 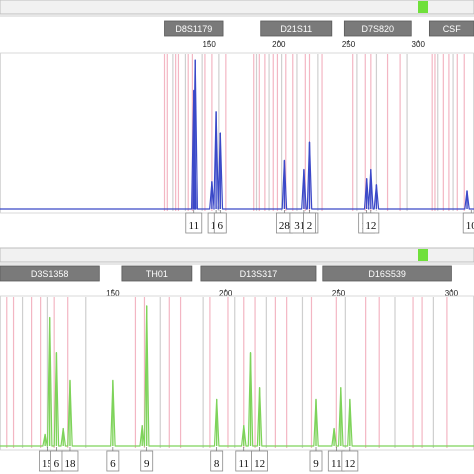 What do you see at coordinates (336, 464) in the screenshot?
I see `allele-label-9: 11` at bounding box center [336, 464].